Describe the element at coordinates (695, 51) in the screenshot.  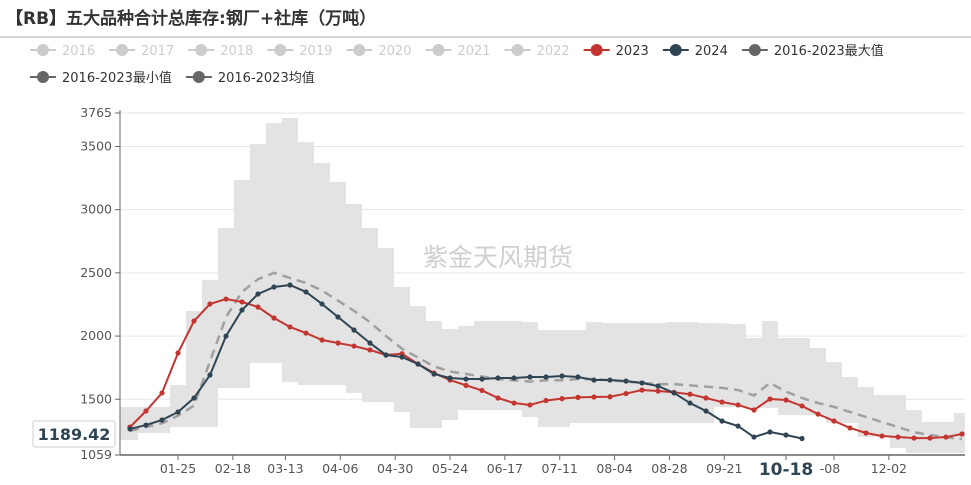
I see `legend-item-2024: 2024` at that location.